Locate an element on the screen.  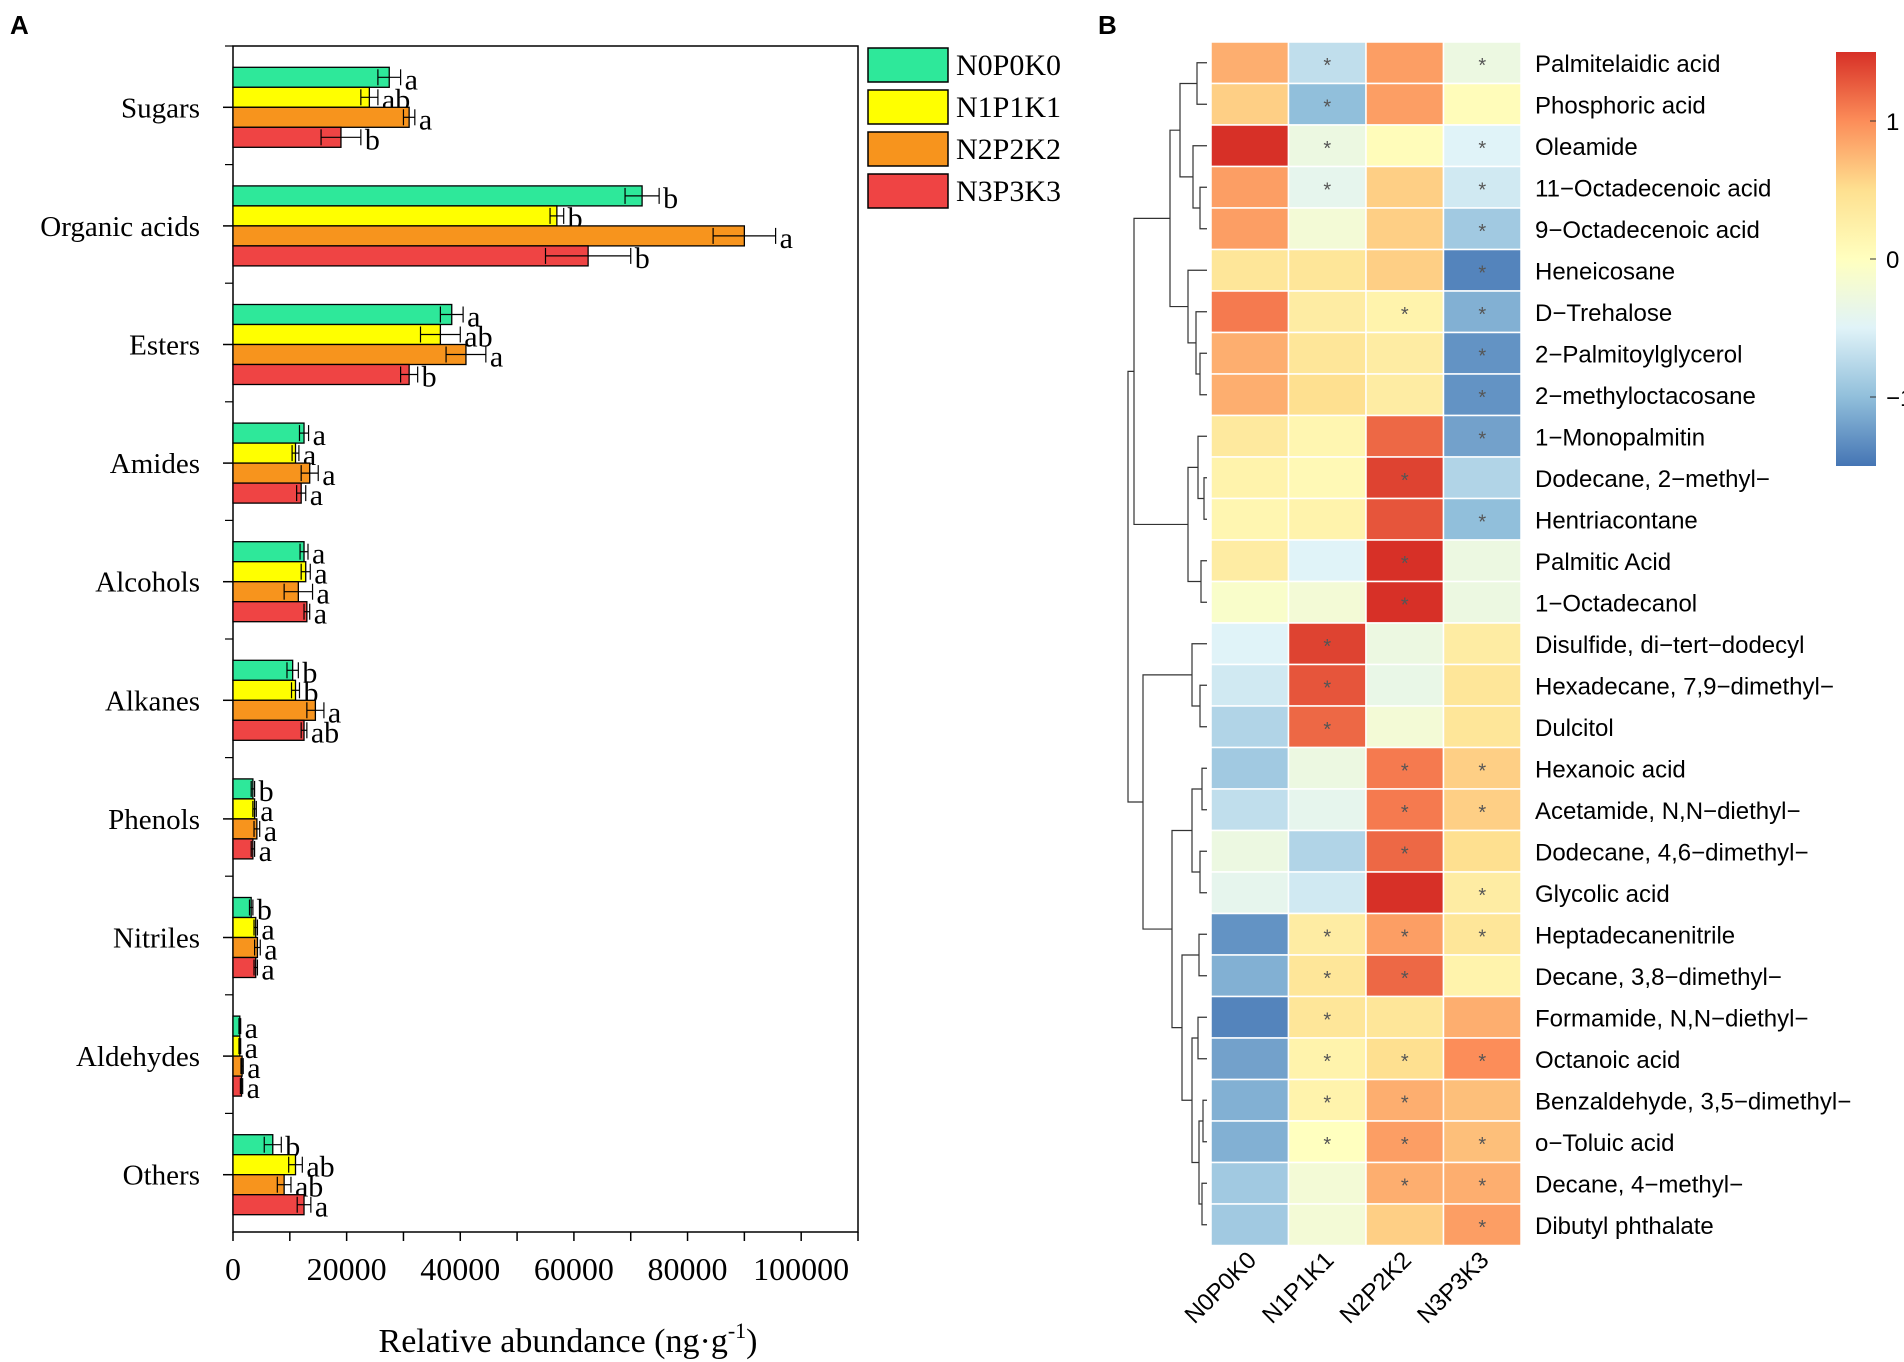
row-label: Hentriacontane is located at coordinates (1616, 520).